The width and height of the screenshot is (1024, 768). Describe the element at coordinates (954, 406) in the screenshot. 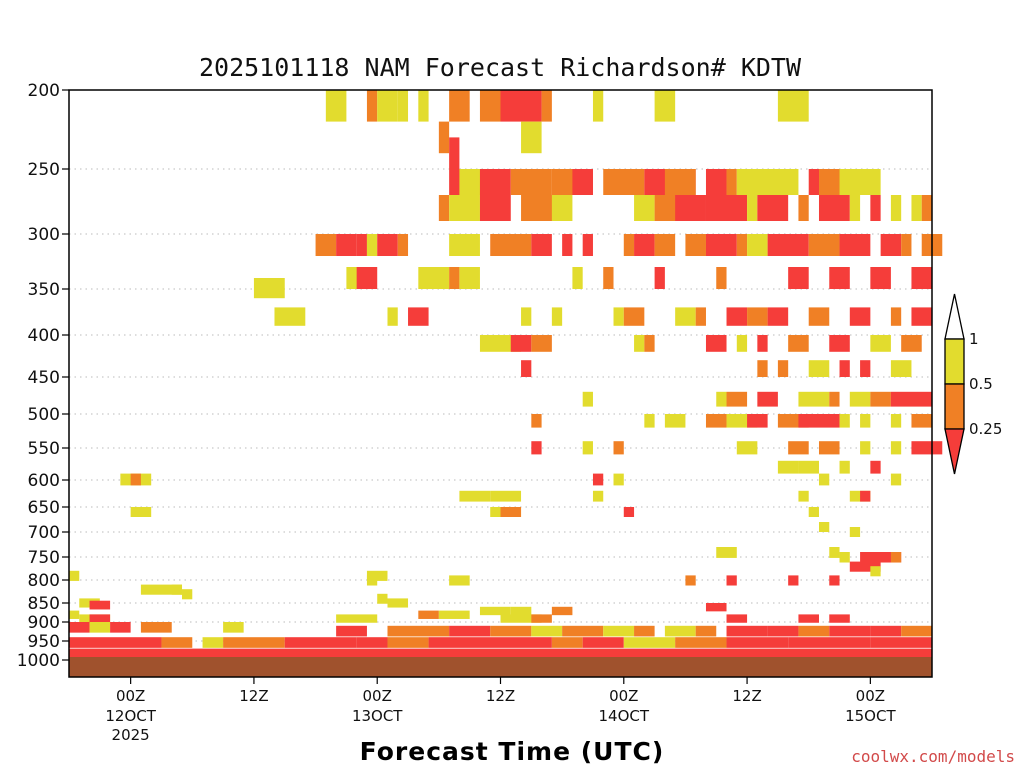

I see `legend-swatch-orange` at that location.